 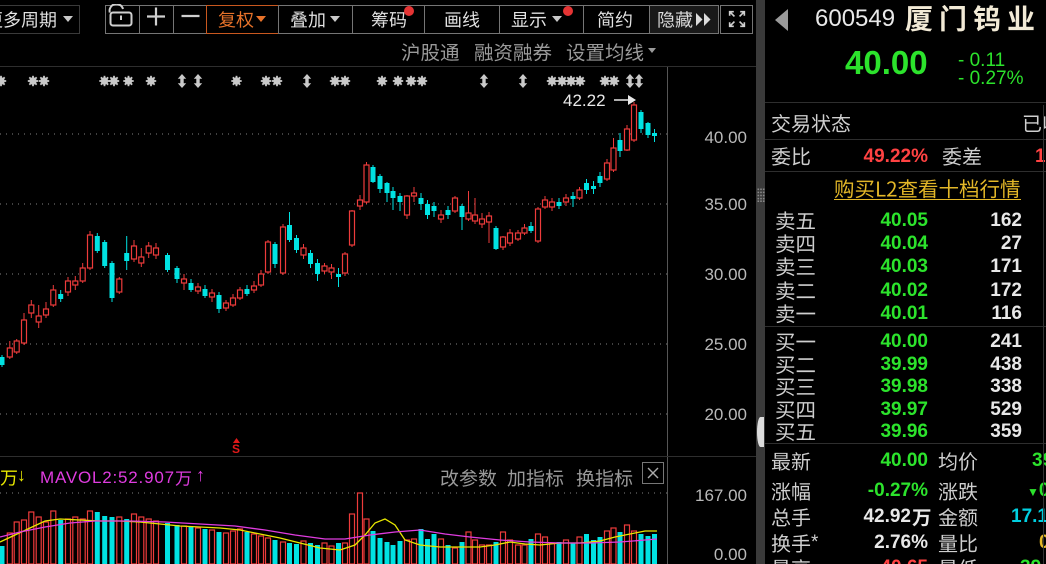 I want to click on svg-text: 40.00, so click(x=725, y=137).